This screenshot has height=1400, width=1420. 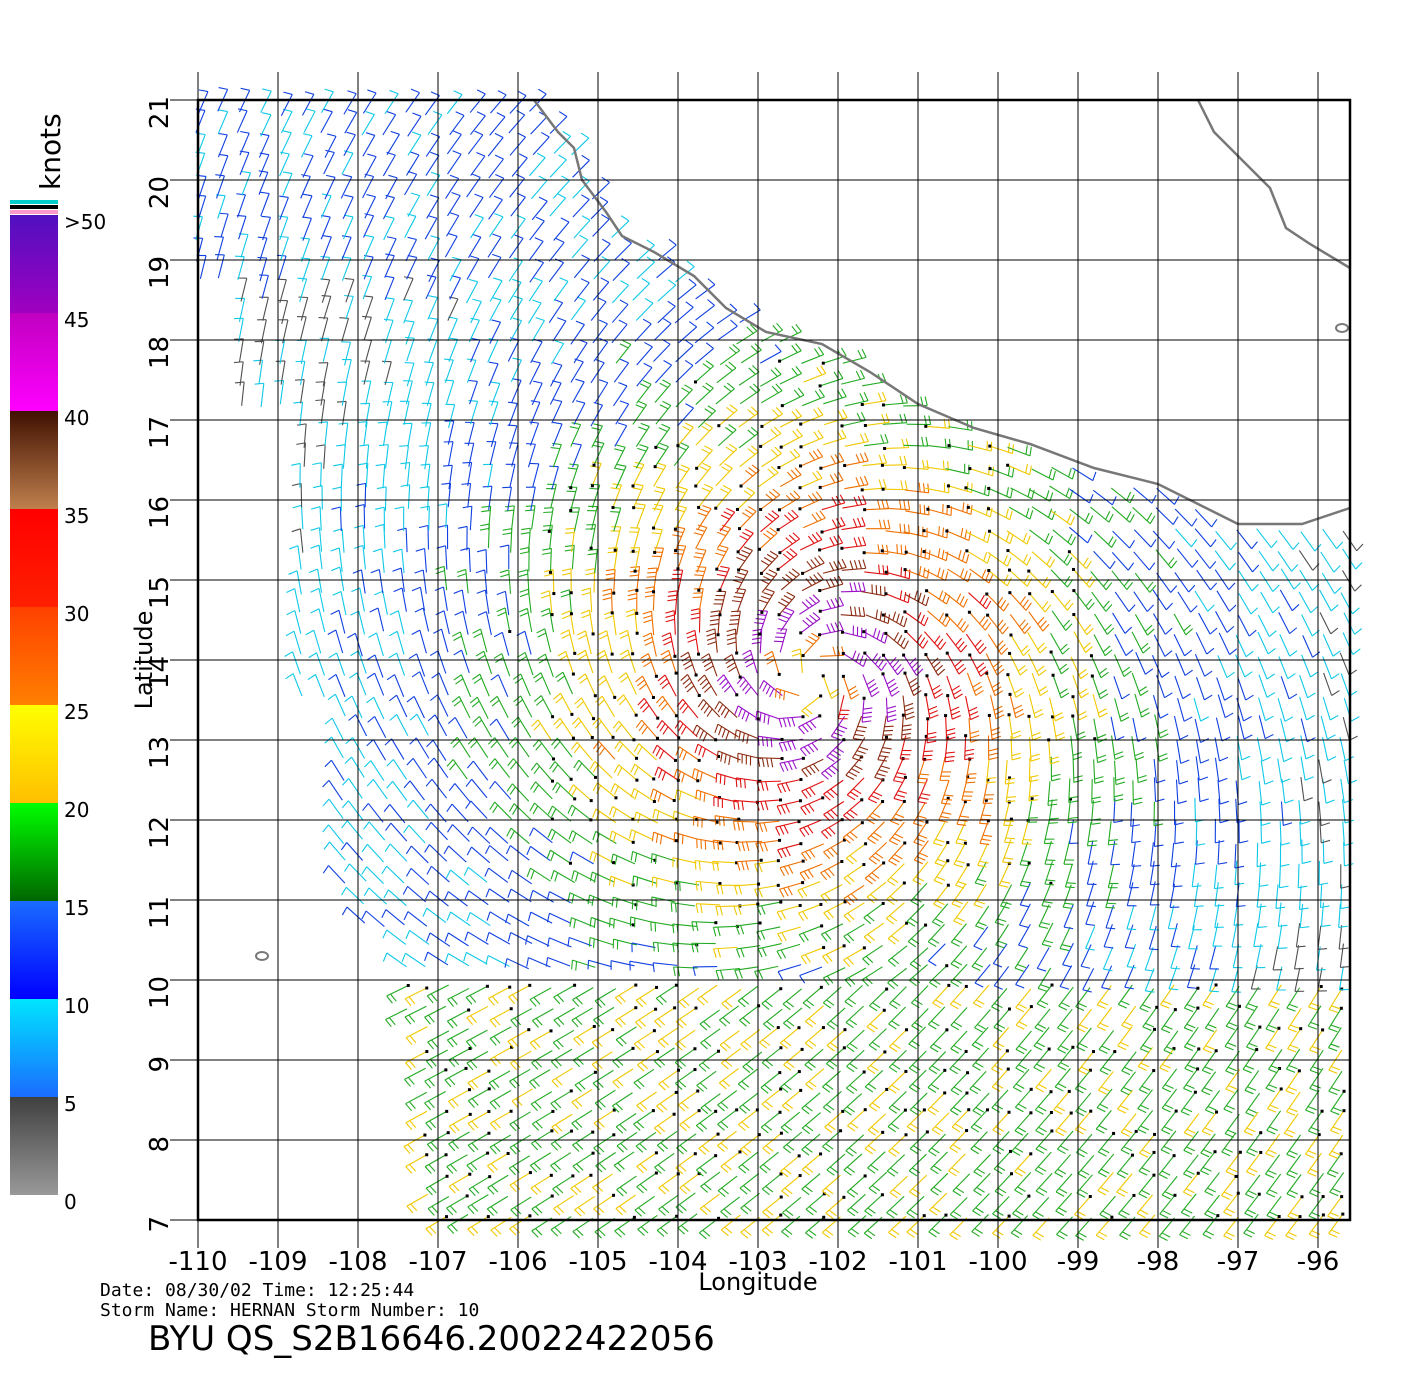 What do you see at coordinates (34, 558) in the screenshot?
I see `colorbar-band` at bounding box center [34, 558].